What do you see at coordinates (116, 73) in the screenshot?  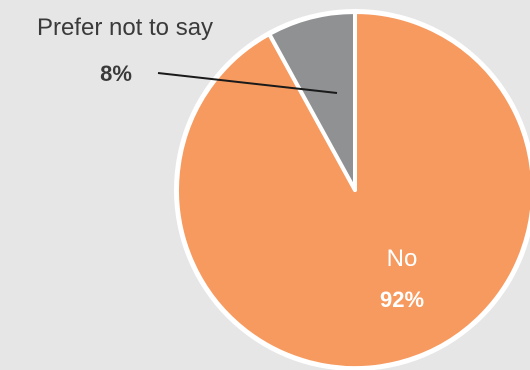 I see `slice-value-prefer-not-to-say: 8%` at bounding box center [116, 73].